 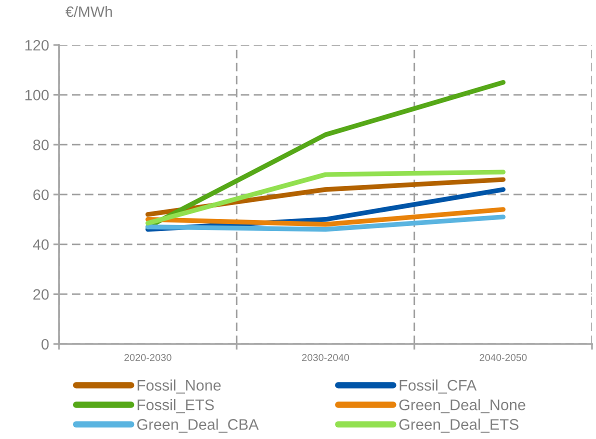 I want to click on y-tick-label: 60, so click(x=41, y=194).